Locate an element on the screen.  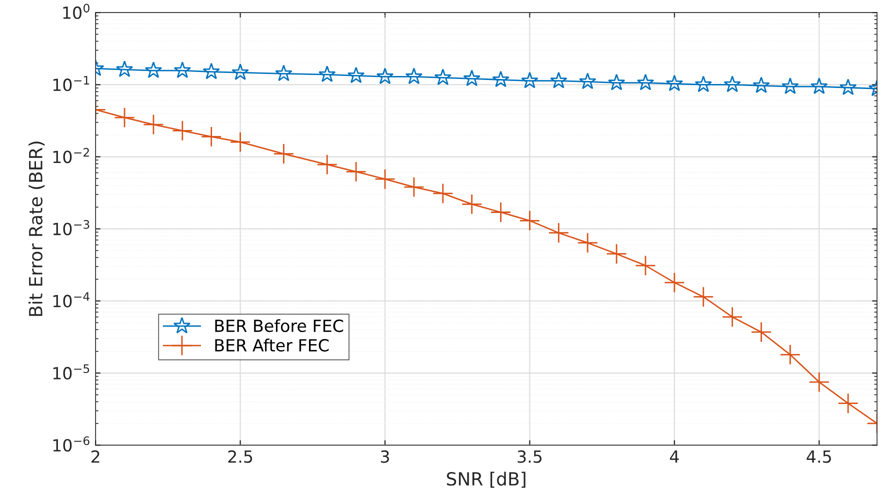
y-tick-label: 10$^{−4}$ is located at coordinates (71, 300).